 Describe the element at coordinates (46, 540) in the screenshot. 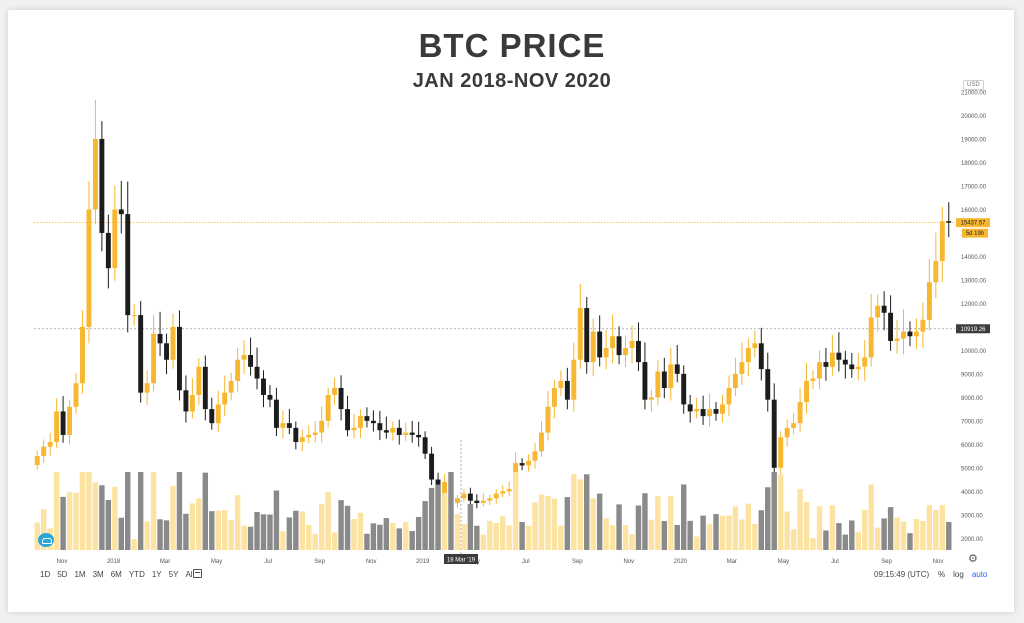

I see `tradingview-logo-icon` at that location.